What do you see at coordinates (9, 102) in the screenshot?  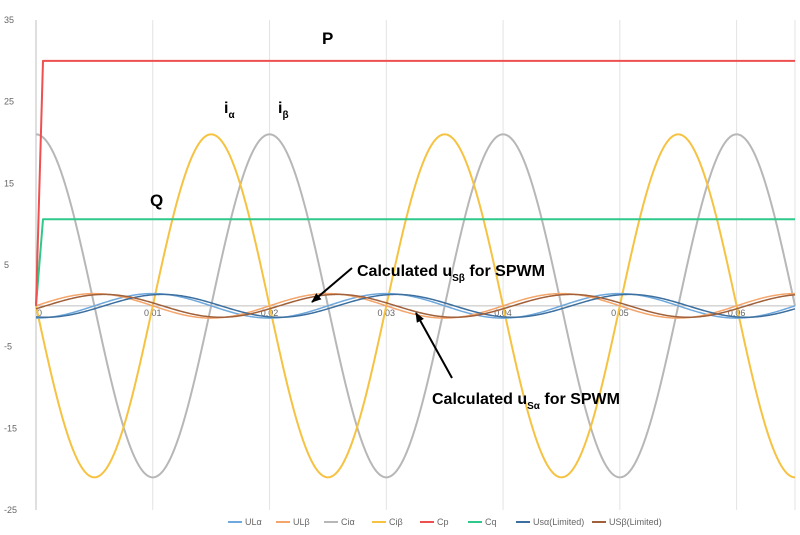 I see `y-tick-label: 25` at bounding box center [9, 102].